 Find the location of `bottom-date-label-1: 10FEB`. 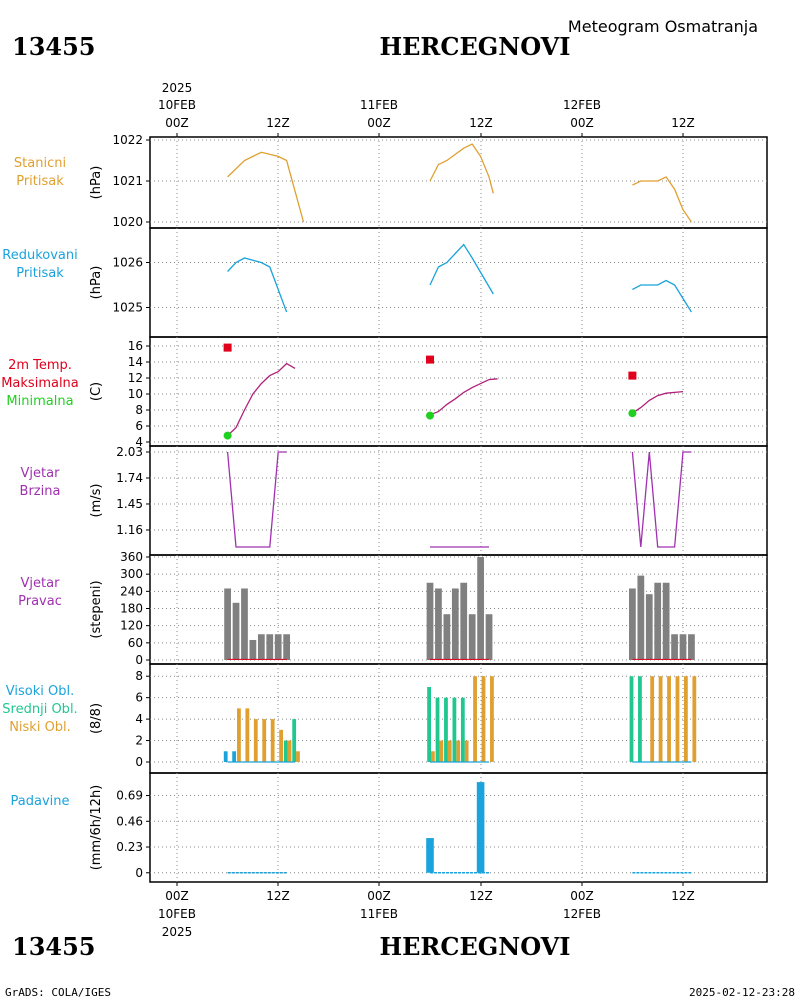

bottom-date-label-1: 10FEB is located at coordinates (177, 914).